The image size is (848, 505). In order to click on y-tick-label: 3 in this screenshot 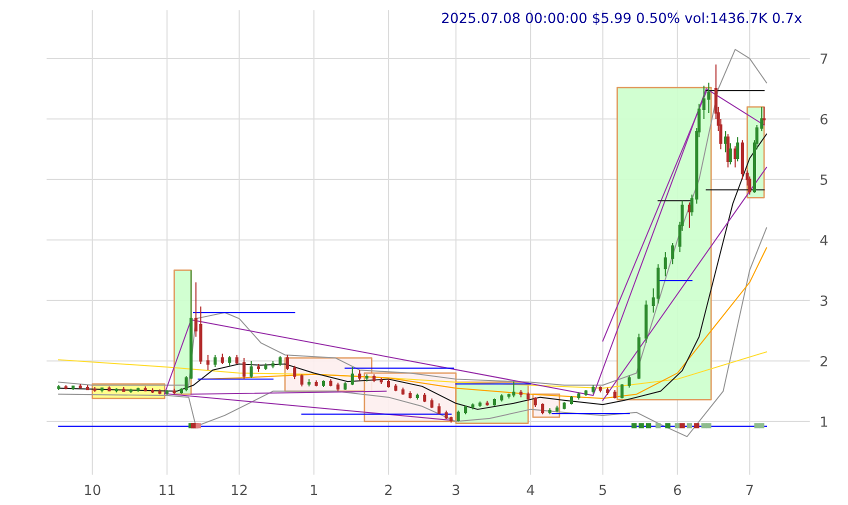, I will do `click(824, 300)`.